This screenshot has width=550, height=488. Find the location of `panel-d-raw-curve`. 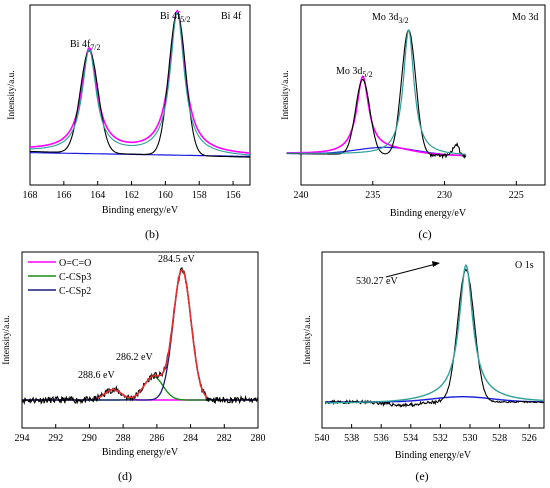

panel-d-raw-curve is located at coordinates (140, 336).